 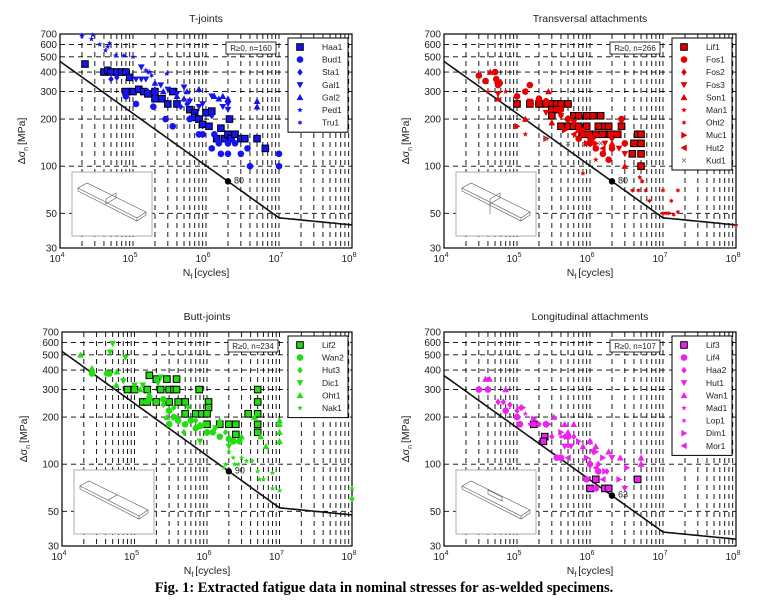 What do you see at coordinates (287, 470) in the screenshot?
I see `series-nak1` at bounding box center [287, 470].